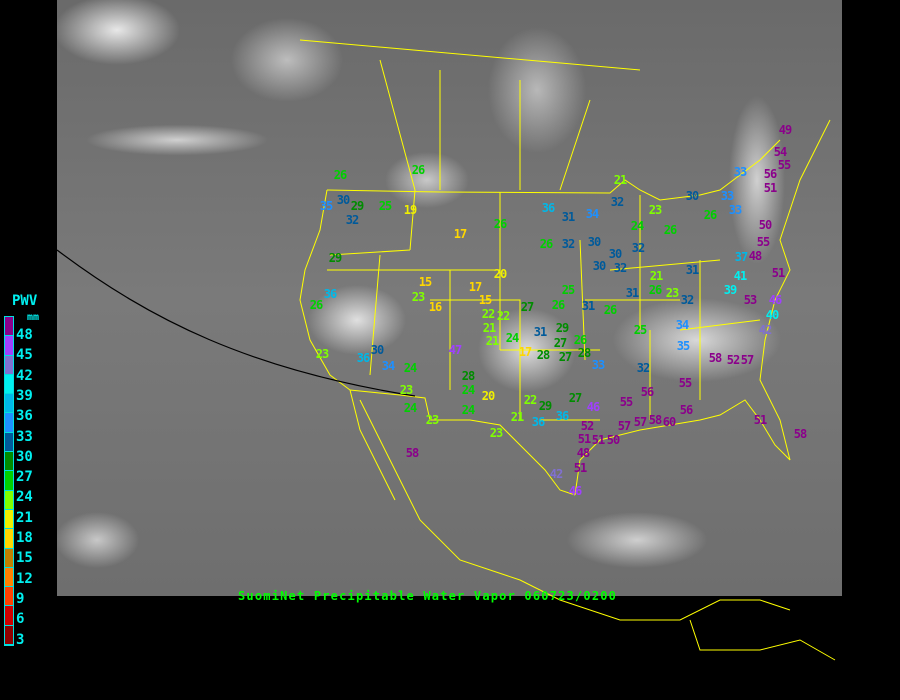  Describe the element at coordinates (20, 598) in the screenshot. I see `legend-tick-label: 9` at that location.